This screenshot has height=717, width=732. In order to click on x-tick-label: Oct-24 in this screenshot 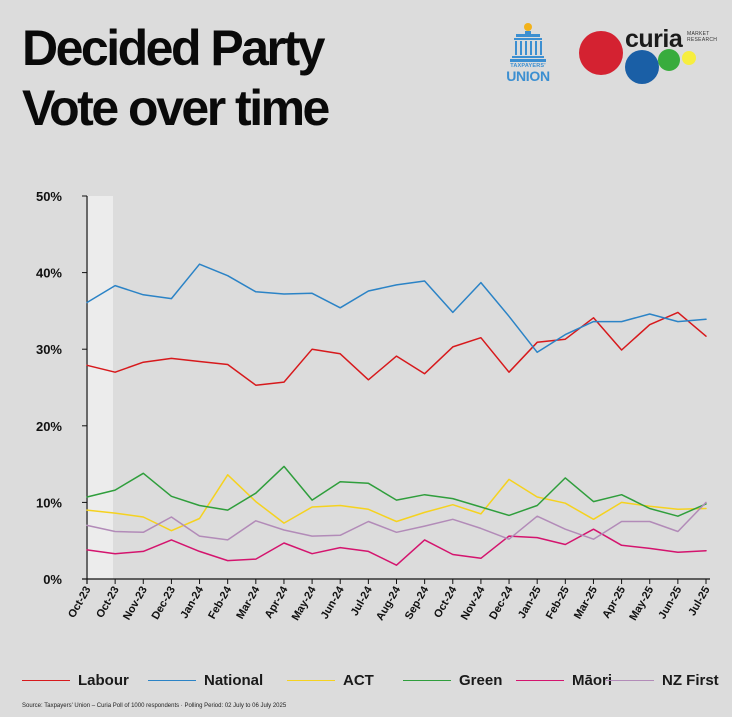, I will do `click(446, 602)`.